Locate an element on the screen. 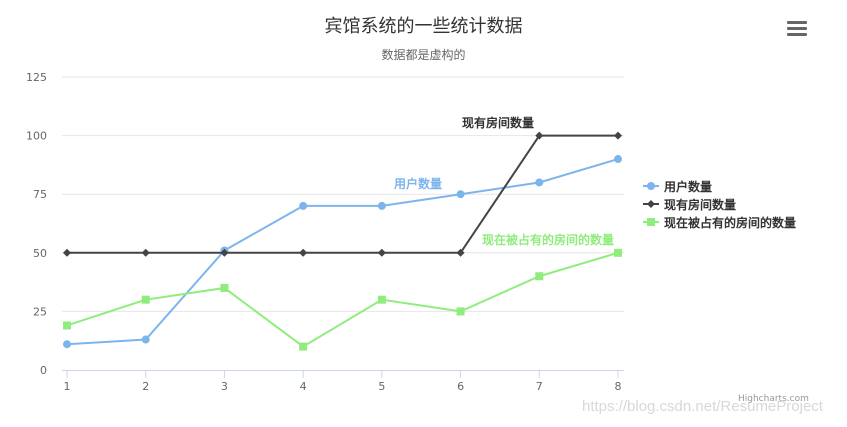 Image resolution: width=847 pixels, height=427 pixels. square-marker-icon is located at coordinates (651, 222).